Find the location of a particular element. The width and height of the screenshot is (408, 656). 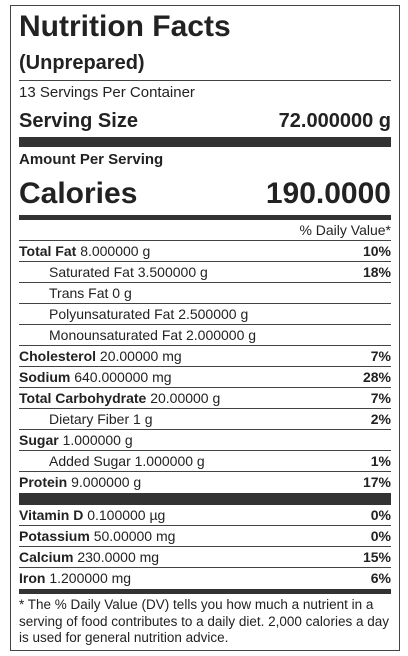

nutrient: Calcium 230.0000 mg is located at coordinates (89, 557).